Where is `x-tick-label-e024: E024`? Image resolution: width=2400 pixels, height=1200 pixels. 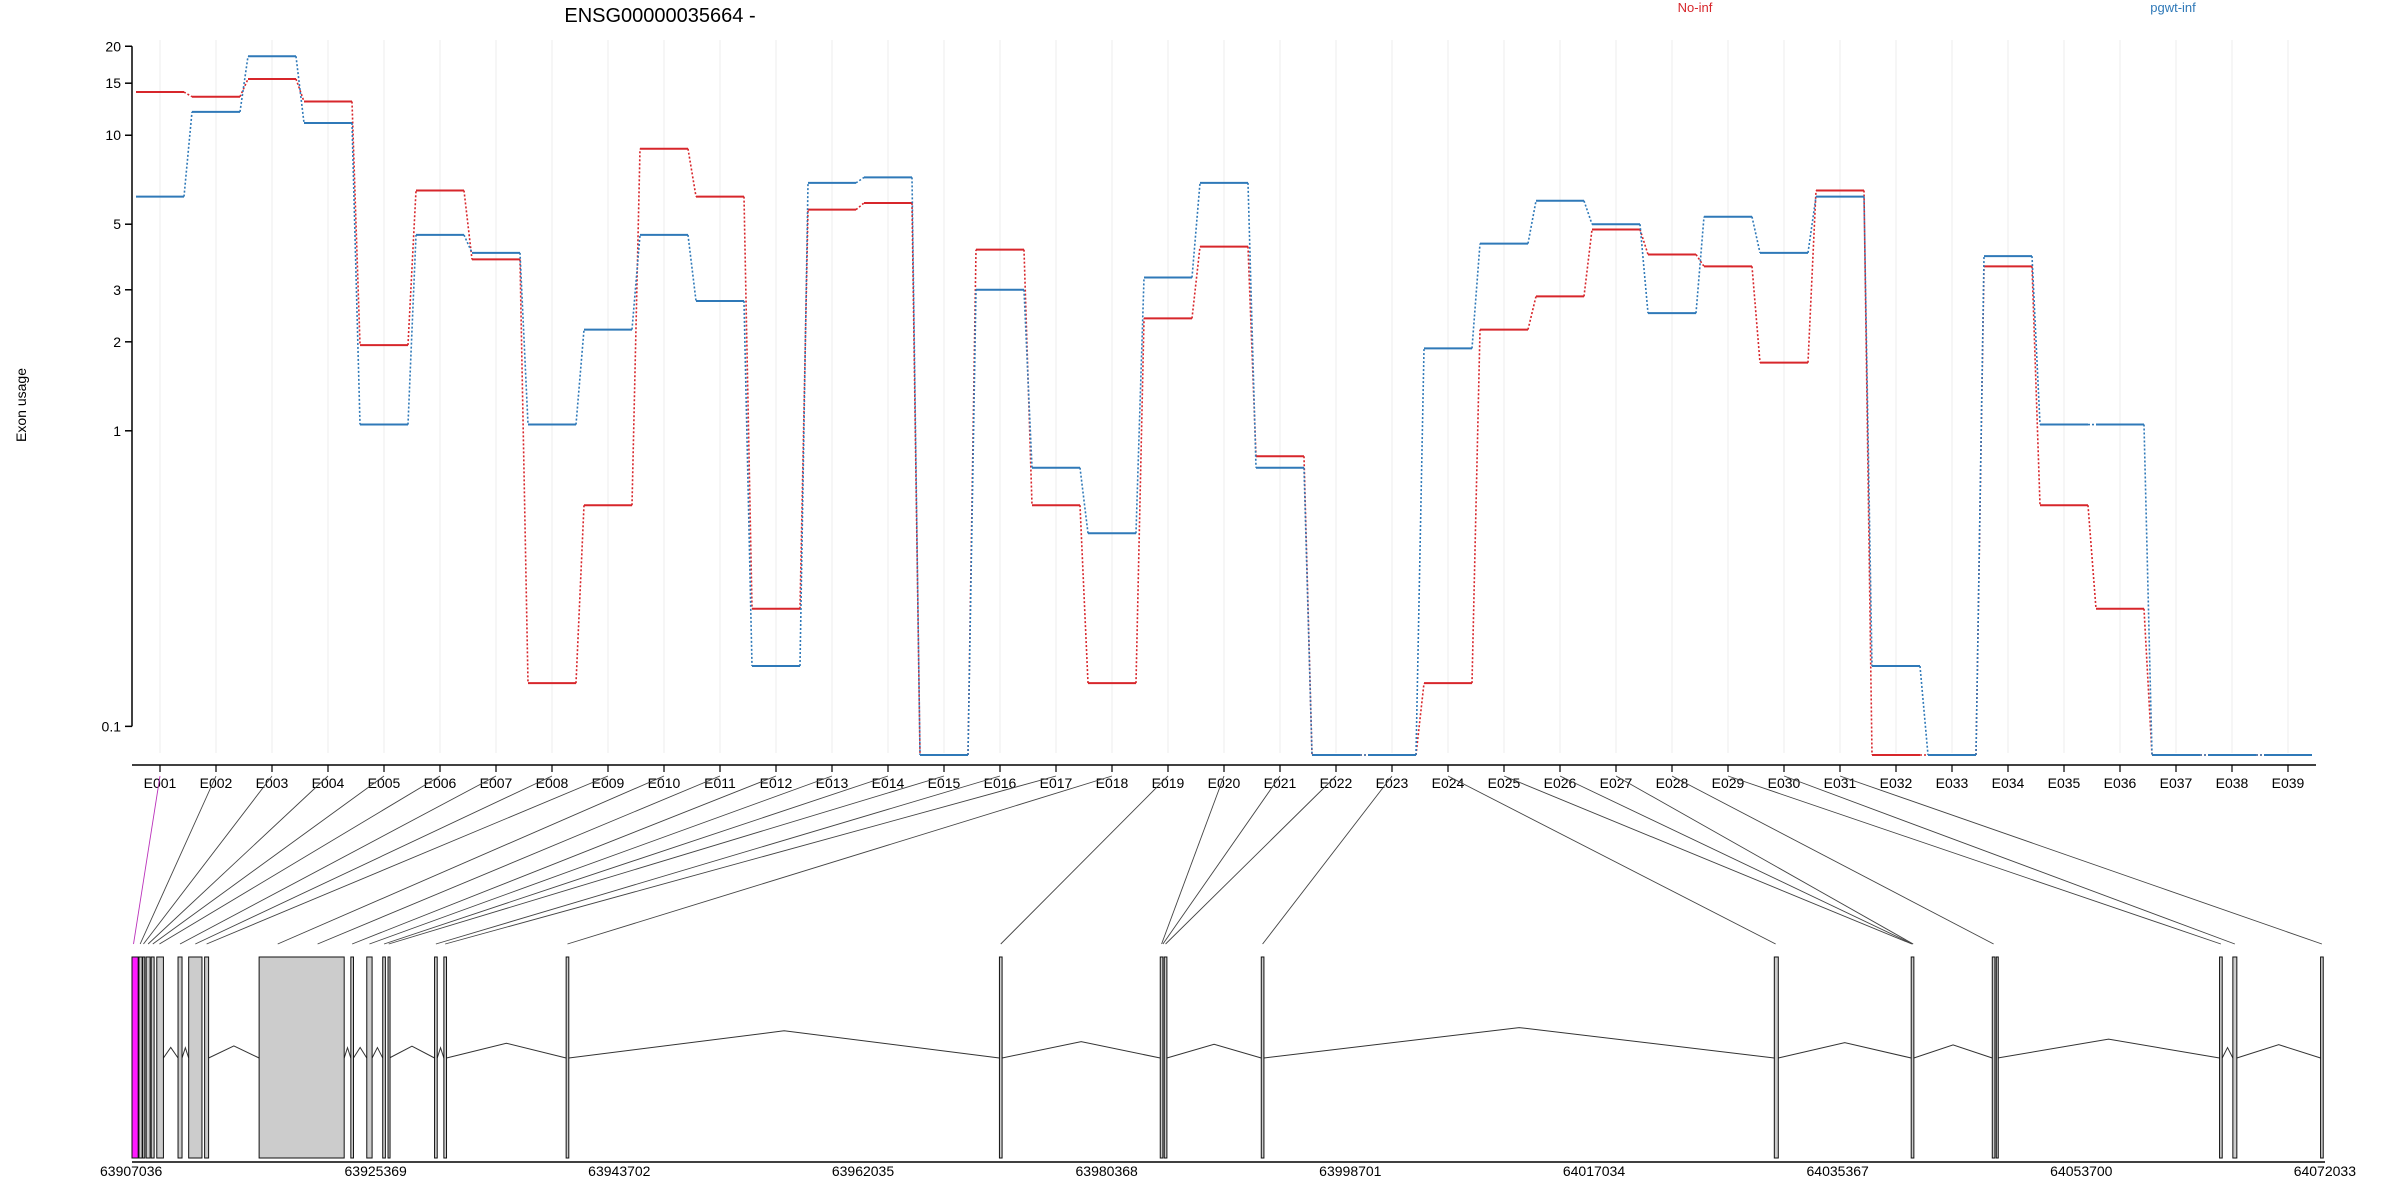 x-tick-label-e024: E024 is located at coordinates (1448, 783).